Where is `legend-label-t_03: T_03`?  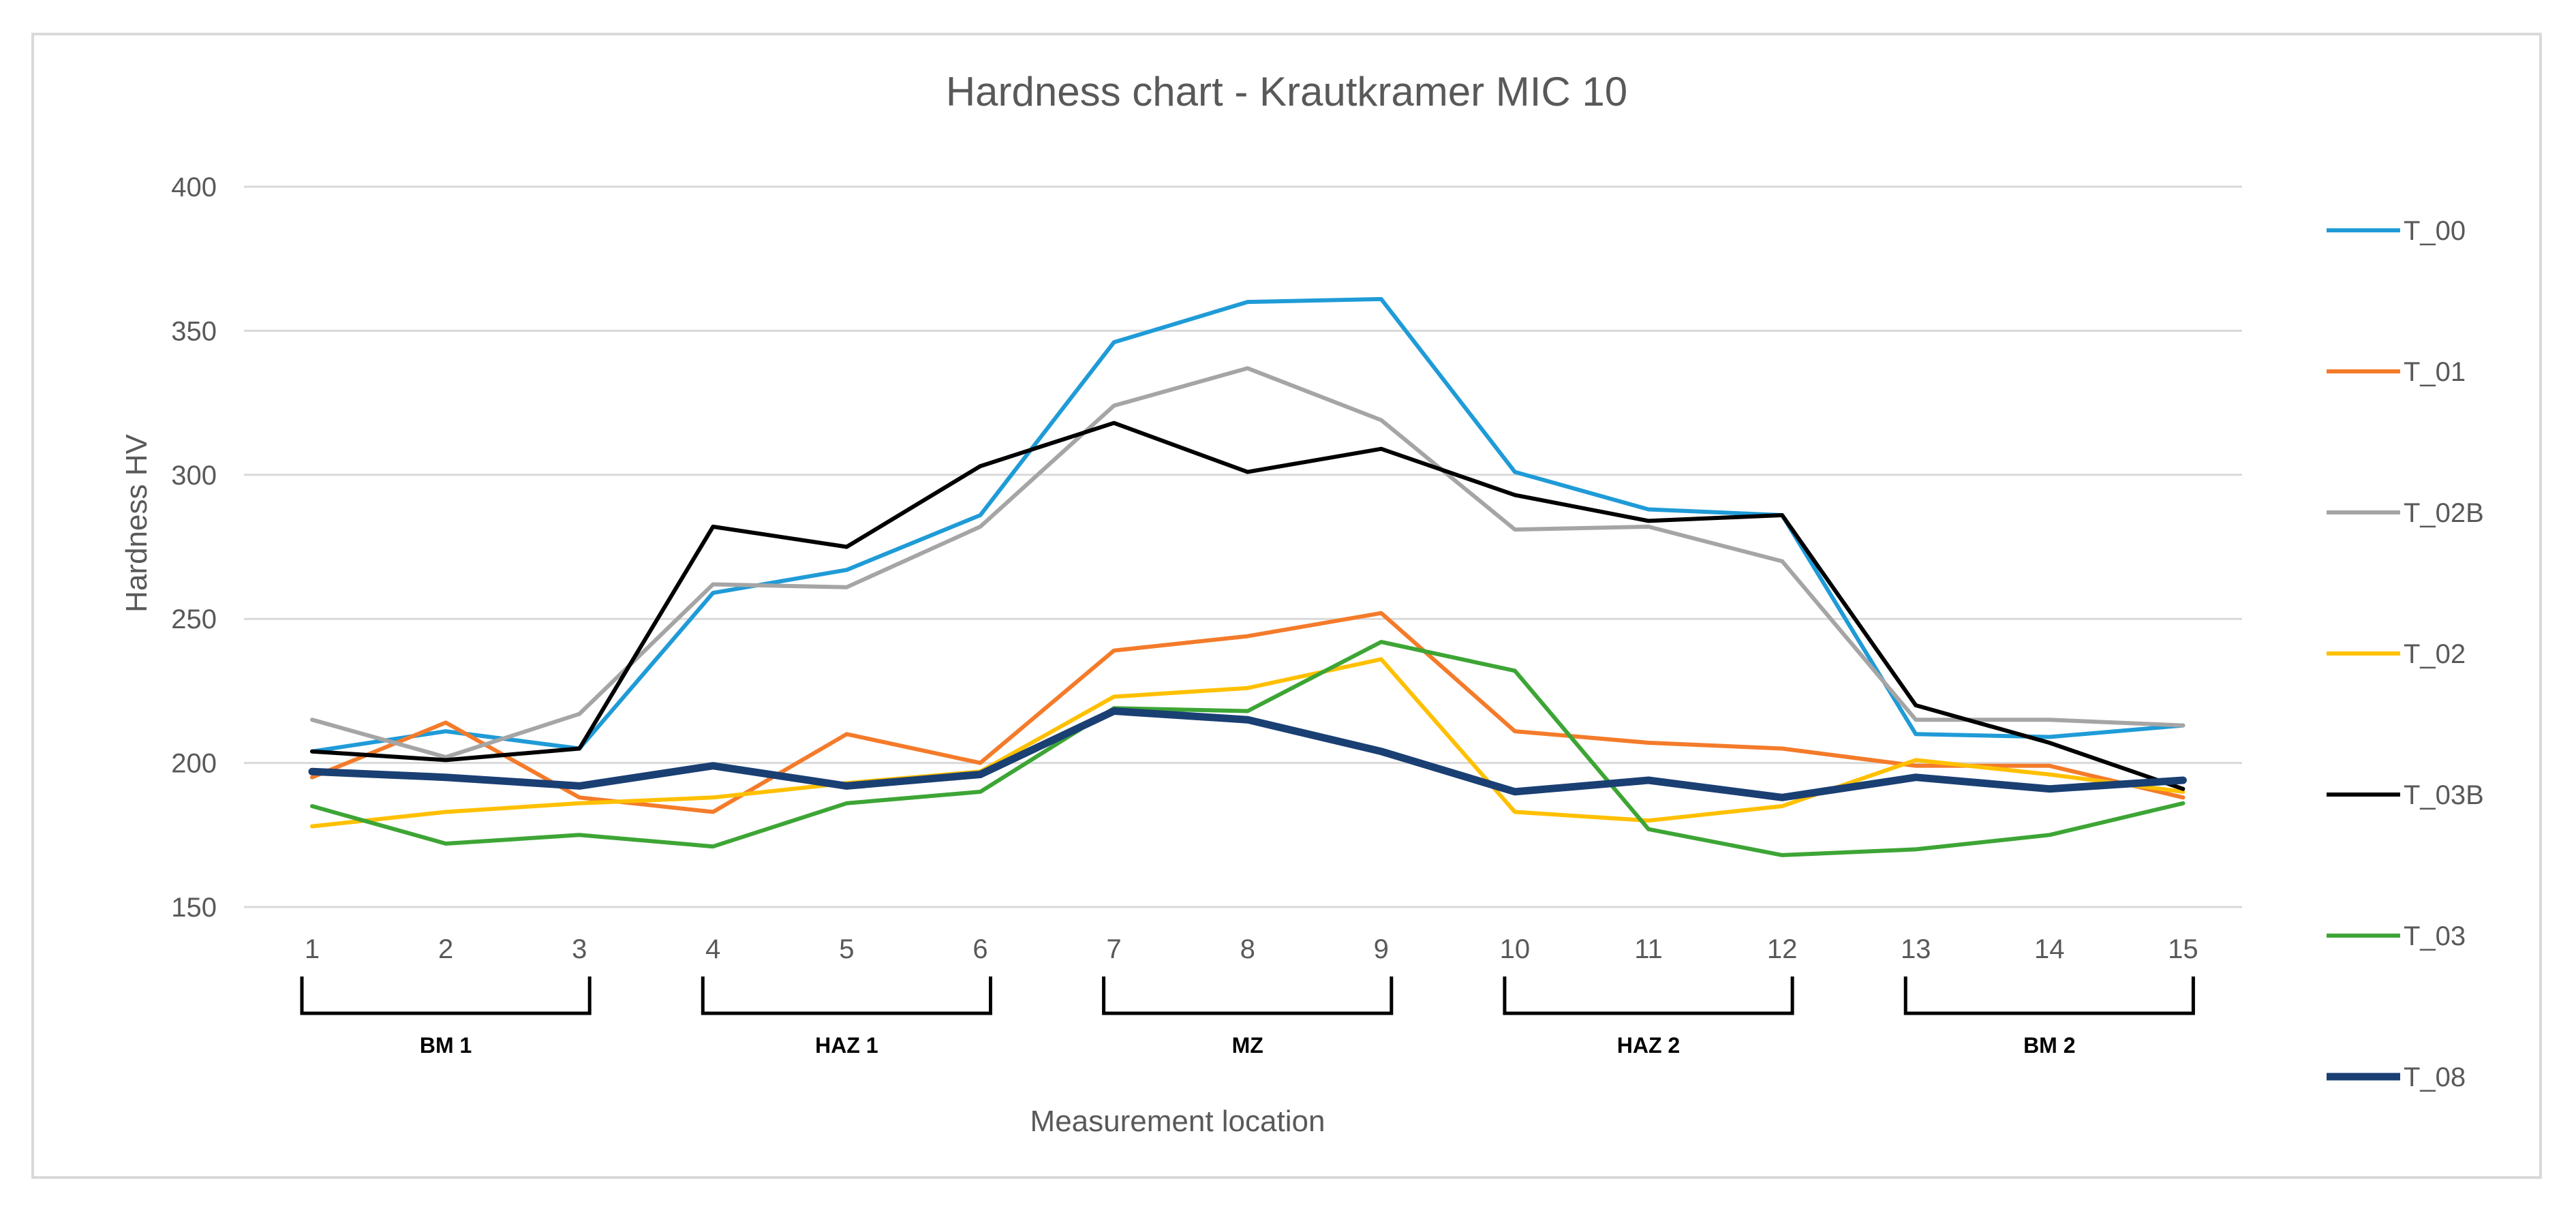 legend-label-t_03: T_03 is located at coordinates (2435, 936).